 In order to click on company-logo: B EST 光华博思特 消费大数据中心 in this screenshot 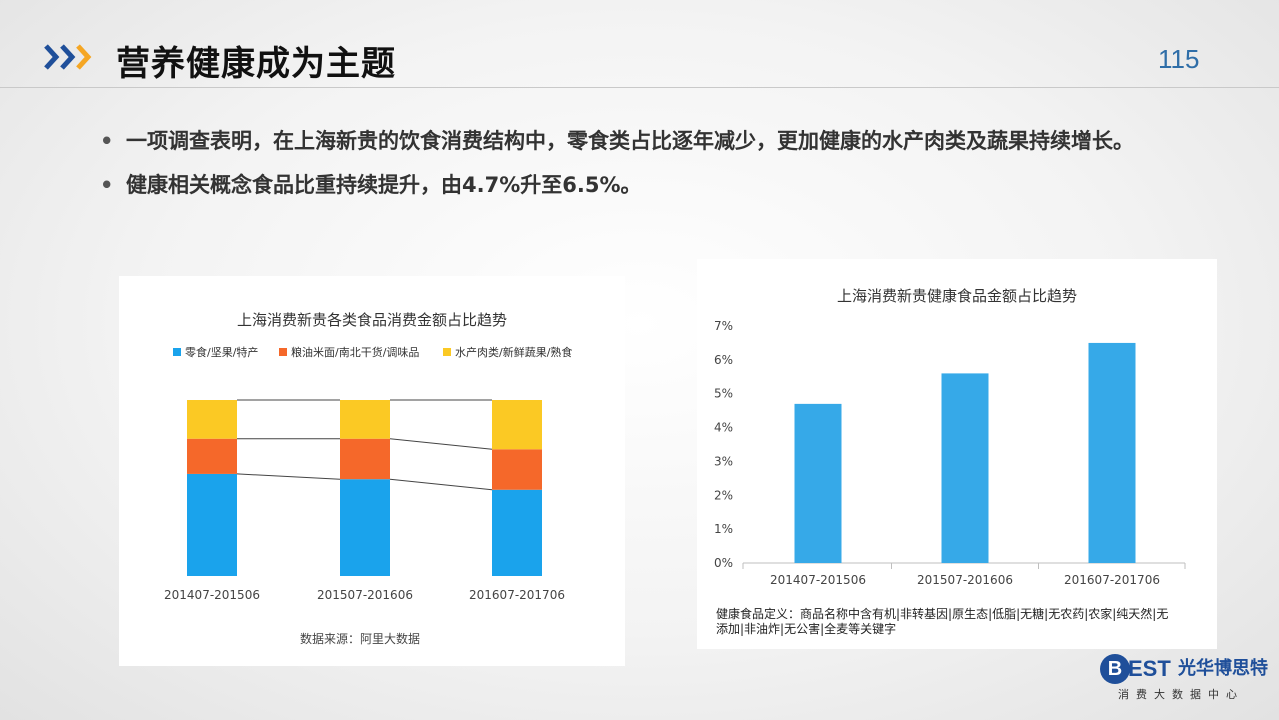, I will do `click(1185, 679)`.